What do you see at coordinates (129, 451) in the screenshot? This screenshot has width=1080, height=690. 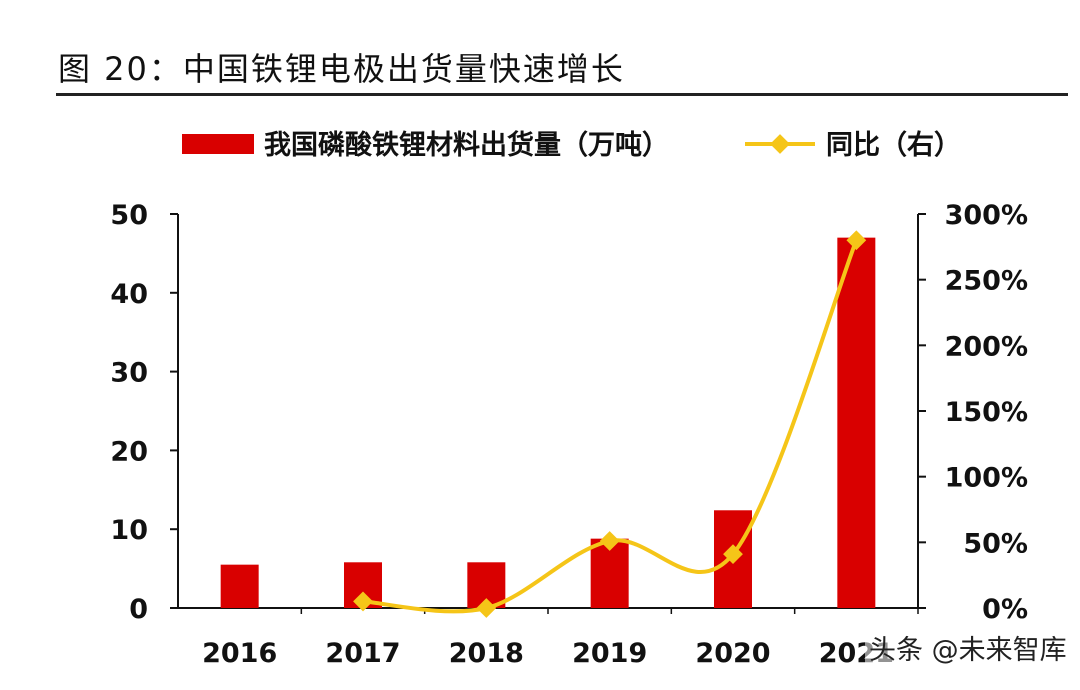 I see `y-left-tick-label: 20` at bounding box center [129, 451].